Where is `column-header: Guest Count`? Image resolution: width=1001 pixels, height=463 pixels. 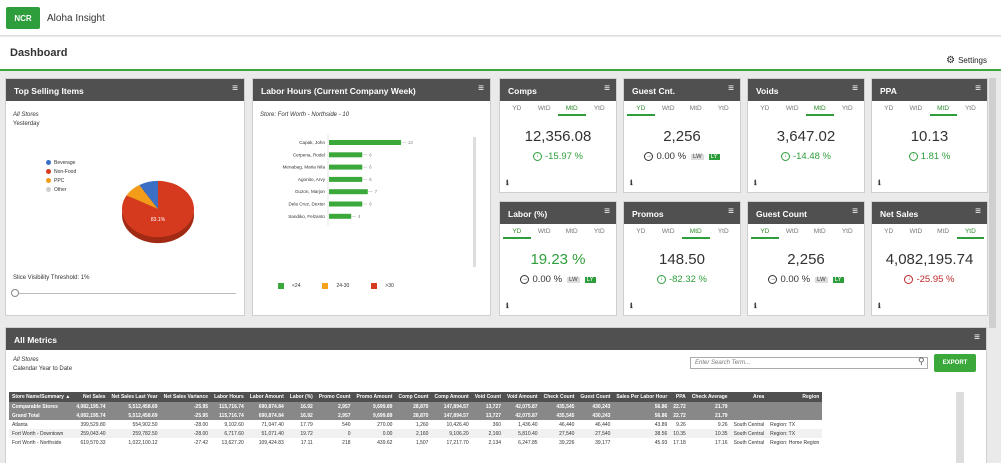 column-header: Guest Count is located at coordinates (595, 397).